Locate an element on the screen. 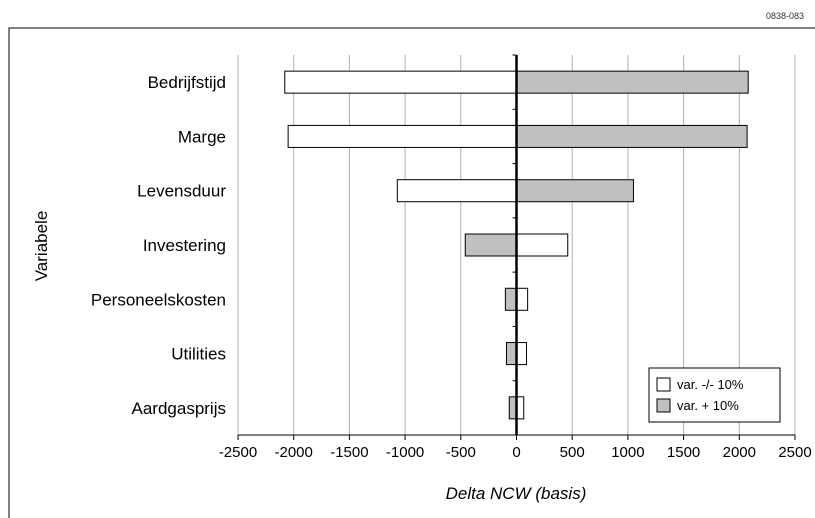 The height and width of the screenshot is (518, 815). x-tick-label: 1500 is located at coordinates (683, 452).